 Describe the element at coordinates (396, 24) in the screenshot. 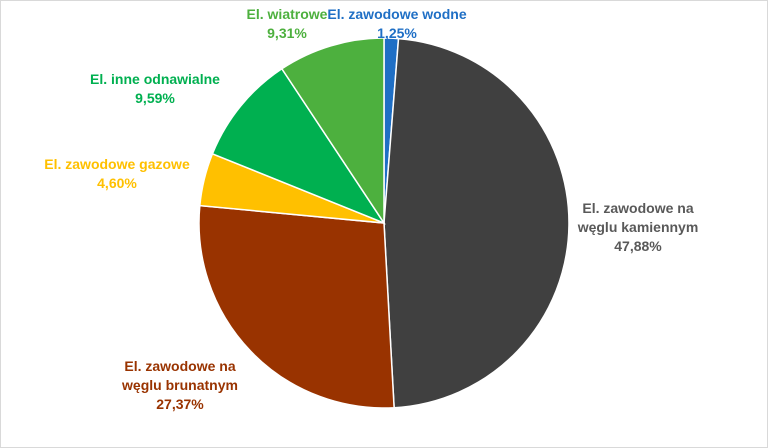

I see `slice-label-1: El. zawodowe wodne 1,25%` at that location.